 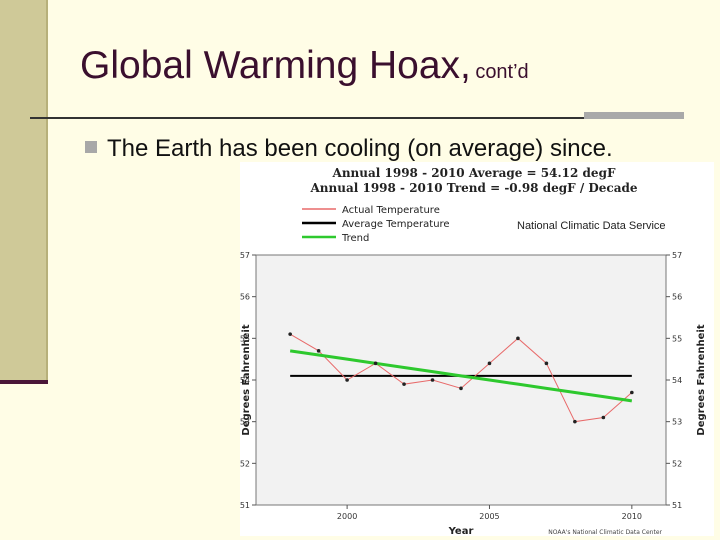 I want to click on y-tick-label-right: 56, so click(x=677, y=297).